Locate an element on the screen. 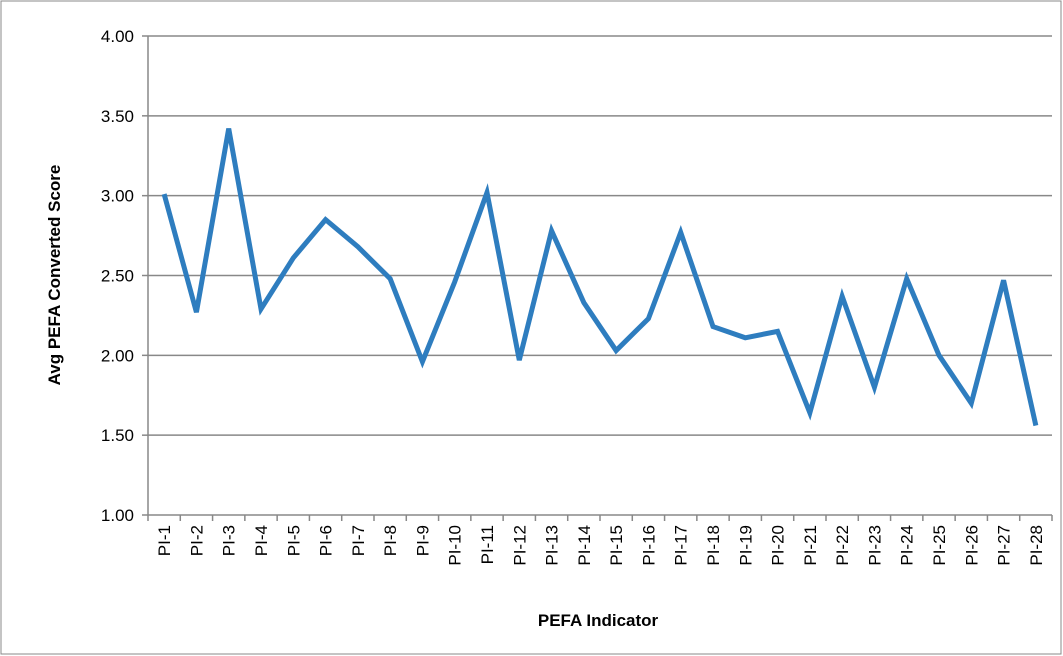 This screenshot has height=656, width=1063. x-tick-label: PI-10 is located at coordinates (455, 545).